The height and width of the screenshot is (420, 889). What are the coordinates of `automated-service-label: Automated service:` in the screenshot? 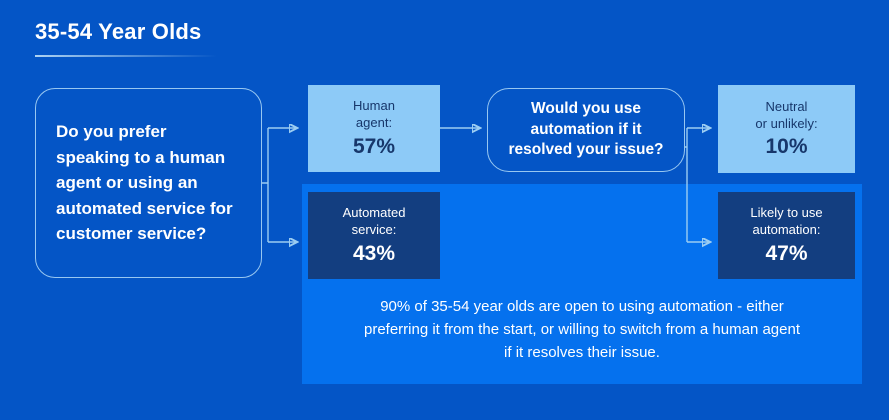 It's located at (374, 221).